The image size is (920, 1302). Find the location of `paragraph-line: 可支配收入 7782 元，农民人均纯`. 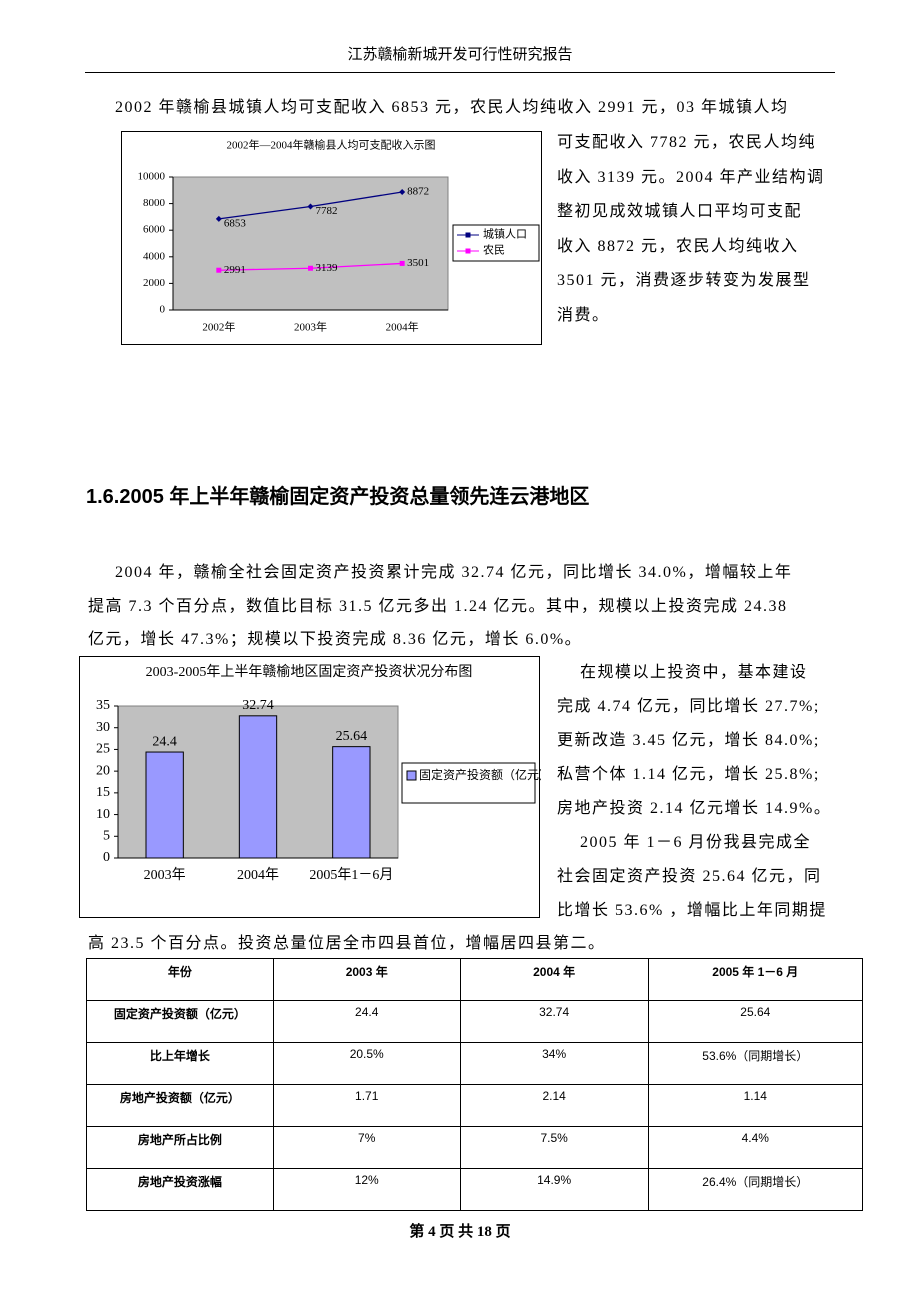

paragraph-line: 可支配收入 7782 元，农民人均纯 is located at coordinates (687, 142).